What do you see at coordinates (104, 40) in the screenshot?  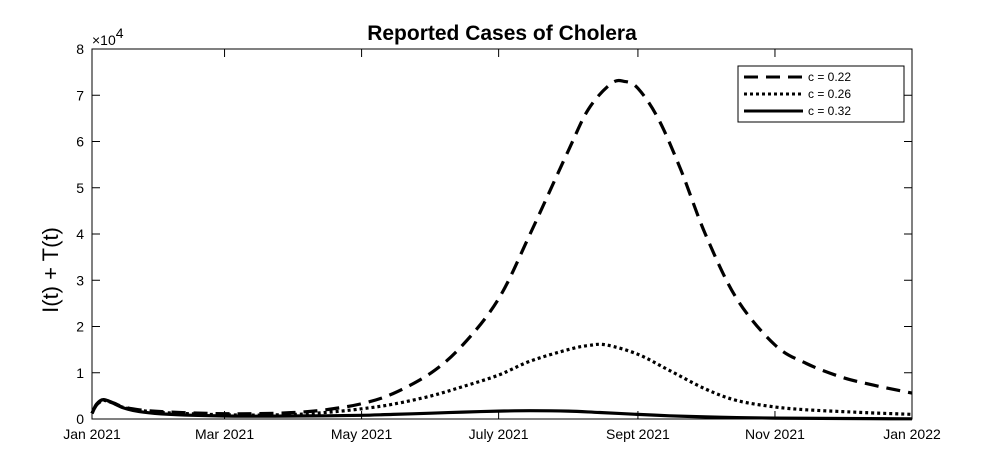 I see `y-exponent-base: ×10` at bounding box center [104, 40].